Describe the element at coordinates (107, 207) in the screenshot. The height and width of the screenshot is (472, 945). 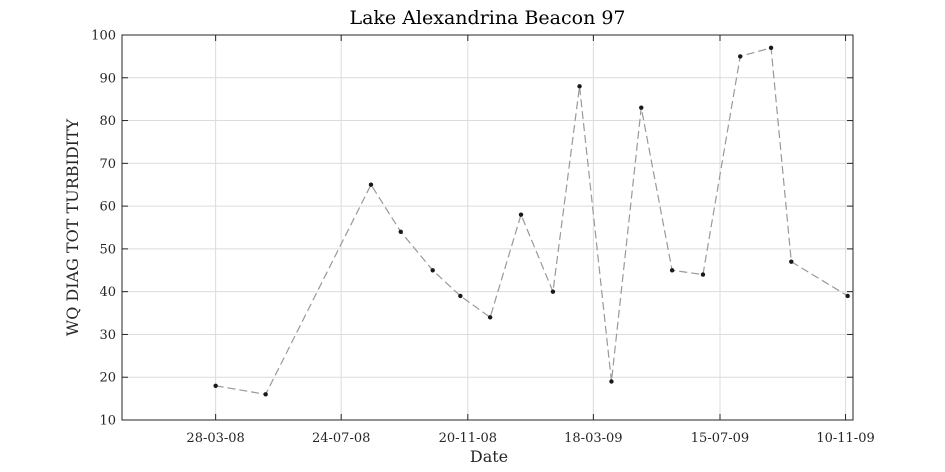
I see `y-tick-label: 60` at that location.